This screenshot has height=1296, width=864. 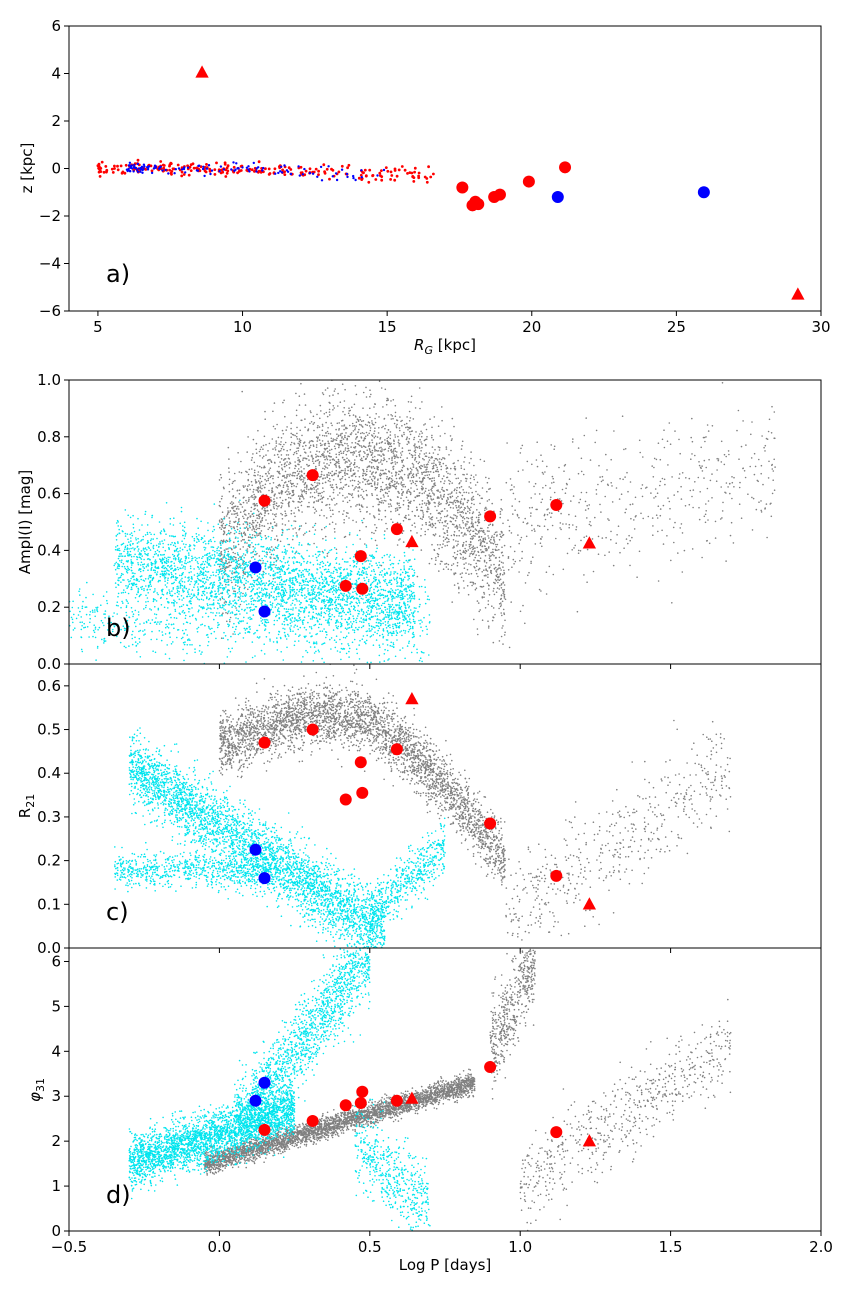 I want to click on panel-d-xtick-label: 1.5, so click(x=671, y=1247).